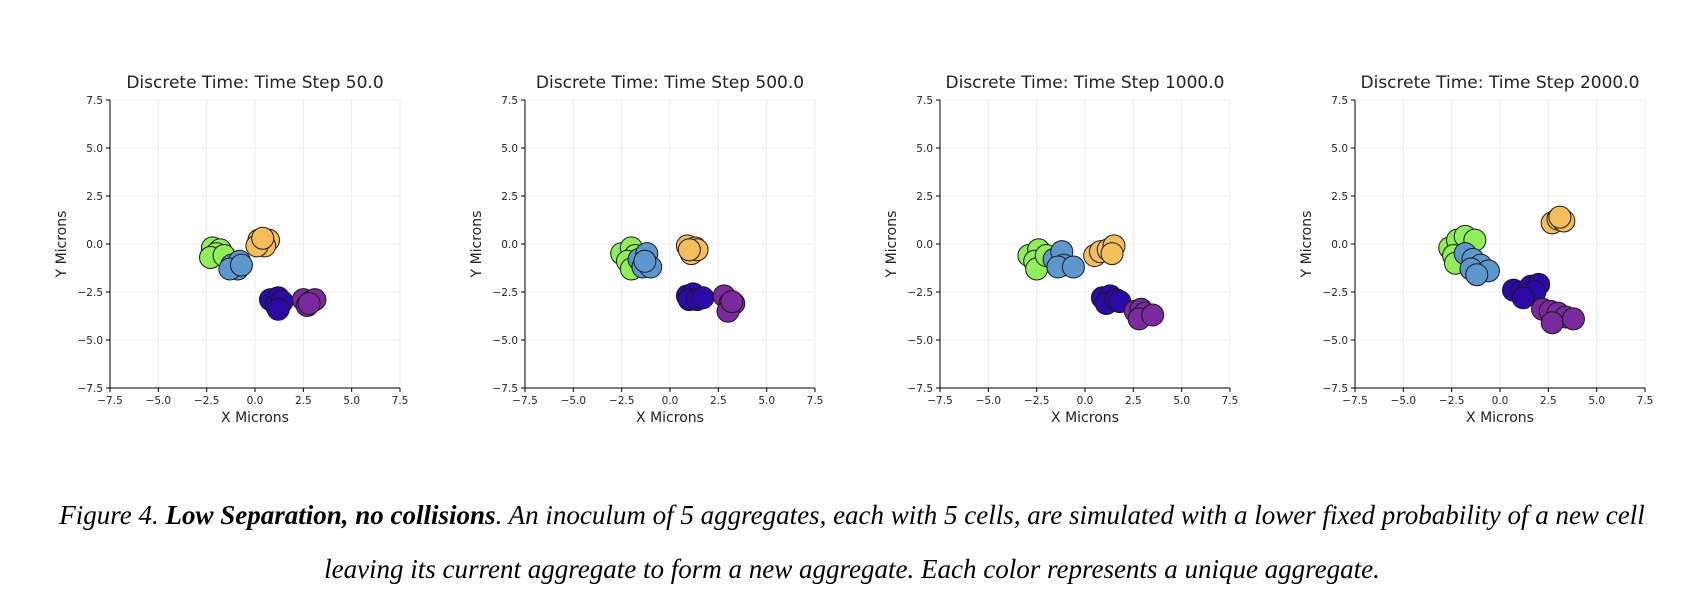 The image size is (1704, 614). What do you see at coordinates (1500, 83) in the screenshot?
I see `panel-title: Discrete Time: Time Step 2000.0` at bounding box center [1500, 83].